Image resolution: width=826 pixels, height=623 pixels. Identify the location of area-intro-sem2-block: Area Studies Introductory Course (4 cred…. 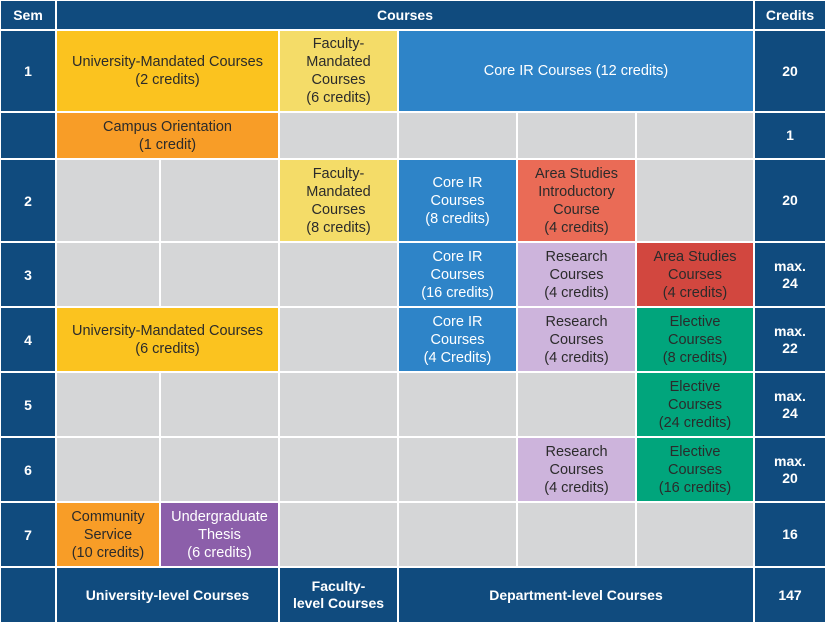
(576, 200).